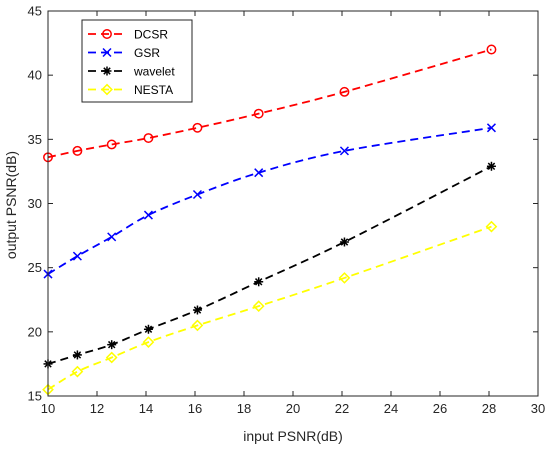  I want to click on legend-marker-gsr, so click(107, 52).